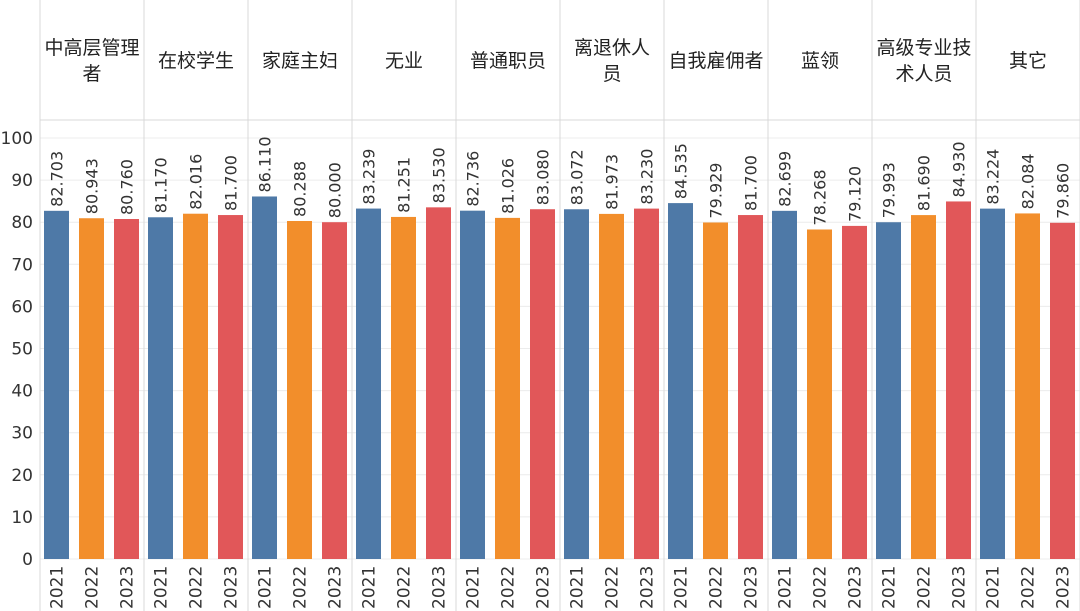  What do you see at coordinates (265, 164) in the screenshot?
I see `bar-value-label: 86.110` at bounding box center [265, 164].